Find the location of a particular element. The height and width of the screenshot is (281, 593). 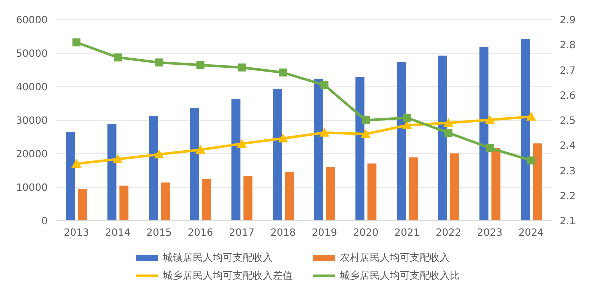

y-tick-label: 10000 is located at coordinates (32, 188).